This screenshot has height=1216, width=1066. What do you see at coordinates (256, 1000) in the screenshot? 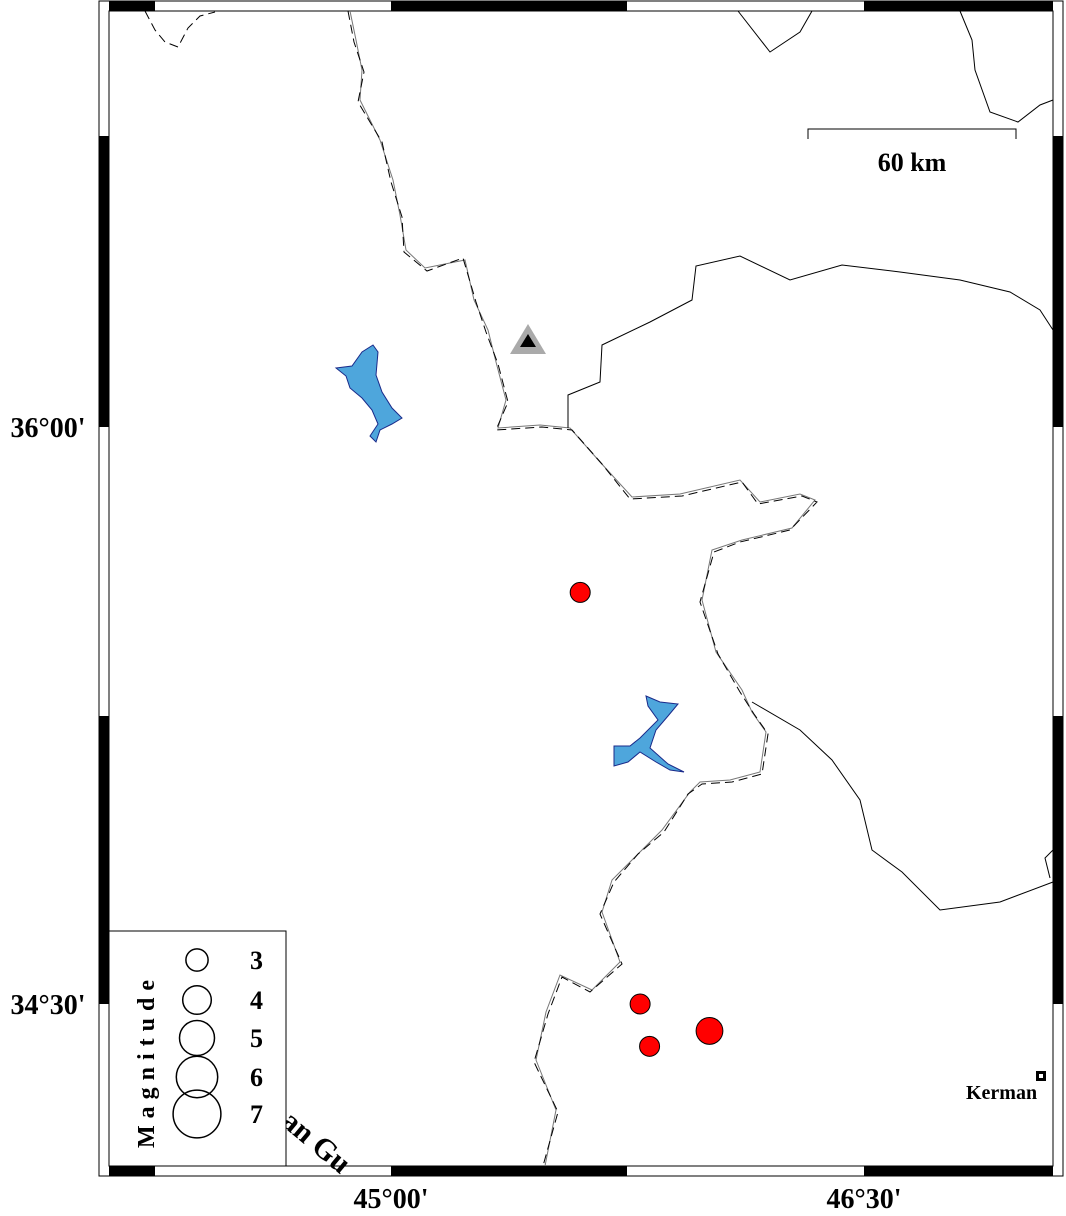
I see `legend-label: 4` at bounding box center [256, 1000].